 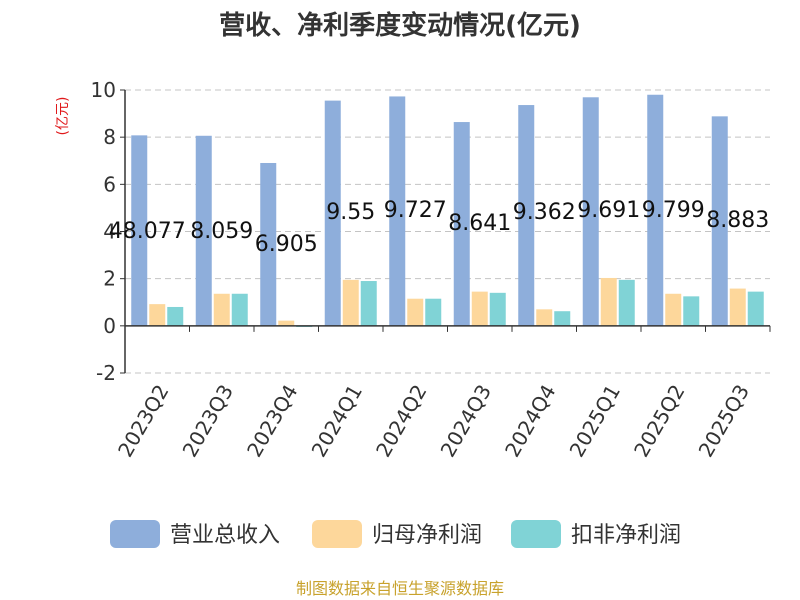 What do you see at coordinates (147, 231) in the screenshot?
I see `data-label: 48.077` at bounding box center [147, 231].